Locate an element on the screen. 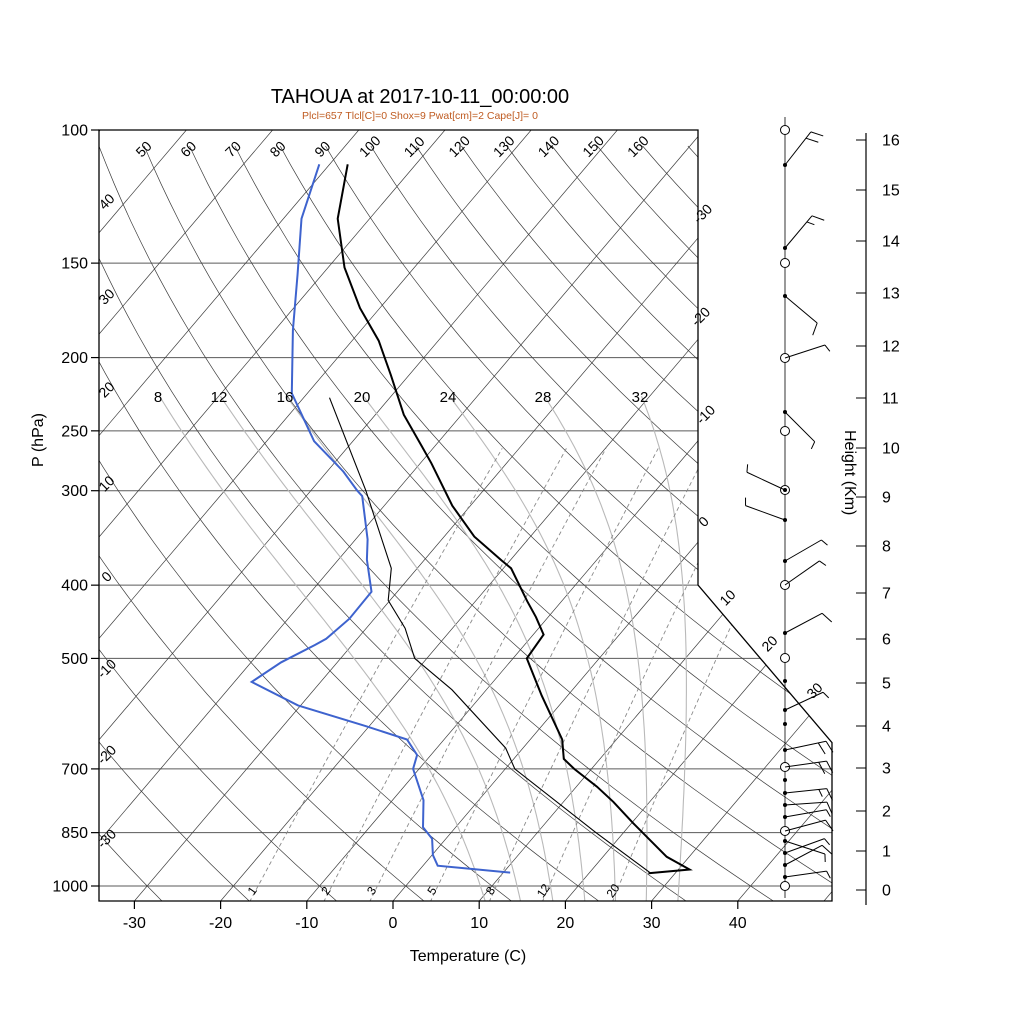 This screenshot has width=1024, height=1024. svg-text: 70 is located at coordinates (233, 149).